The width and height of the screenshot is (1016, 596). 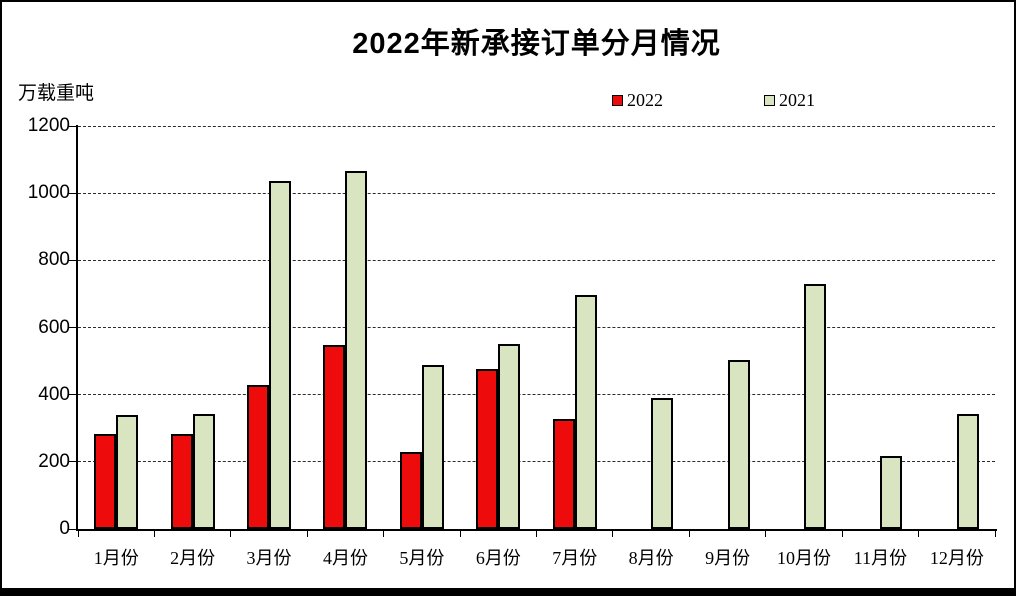 I want to click on legend-swatch-2022-icon, so click(x=617, y=100).